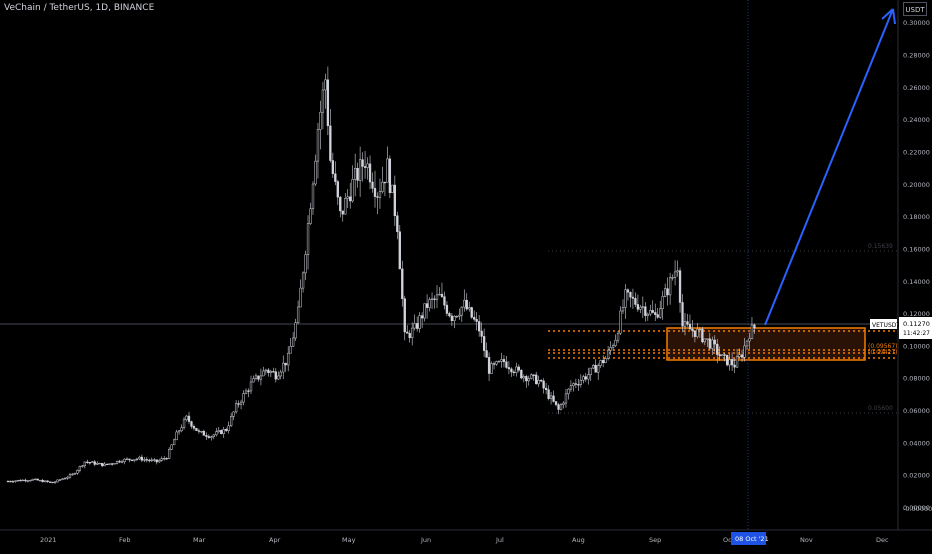 The image size is (932, 554). I want to click on time-scale-label: May, so click(349, 540).